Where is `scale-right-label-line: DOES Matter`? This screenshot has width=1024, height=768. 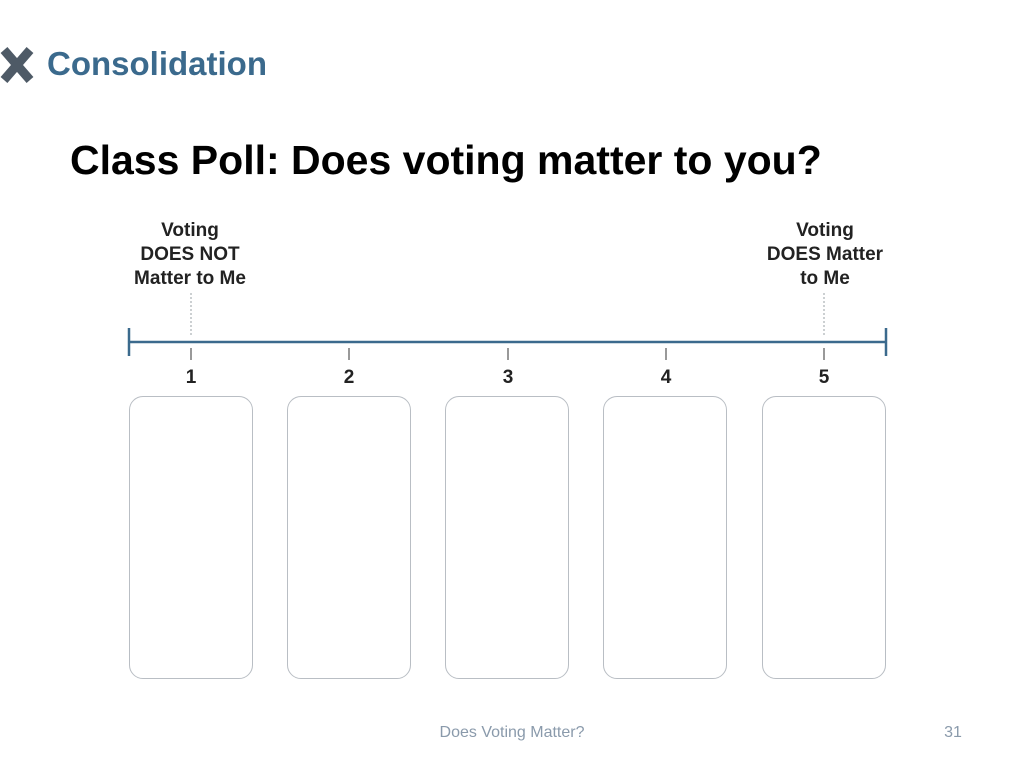 scale-right-label-line: DOES Matter is located at coordinates (825, 254).